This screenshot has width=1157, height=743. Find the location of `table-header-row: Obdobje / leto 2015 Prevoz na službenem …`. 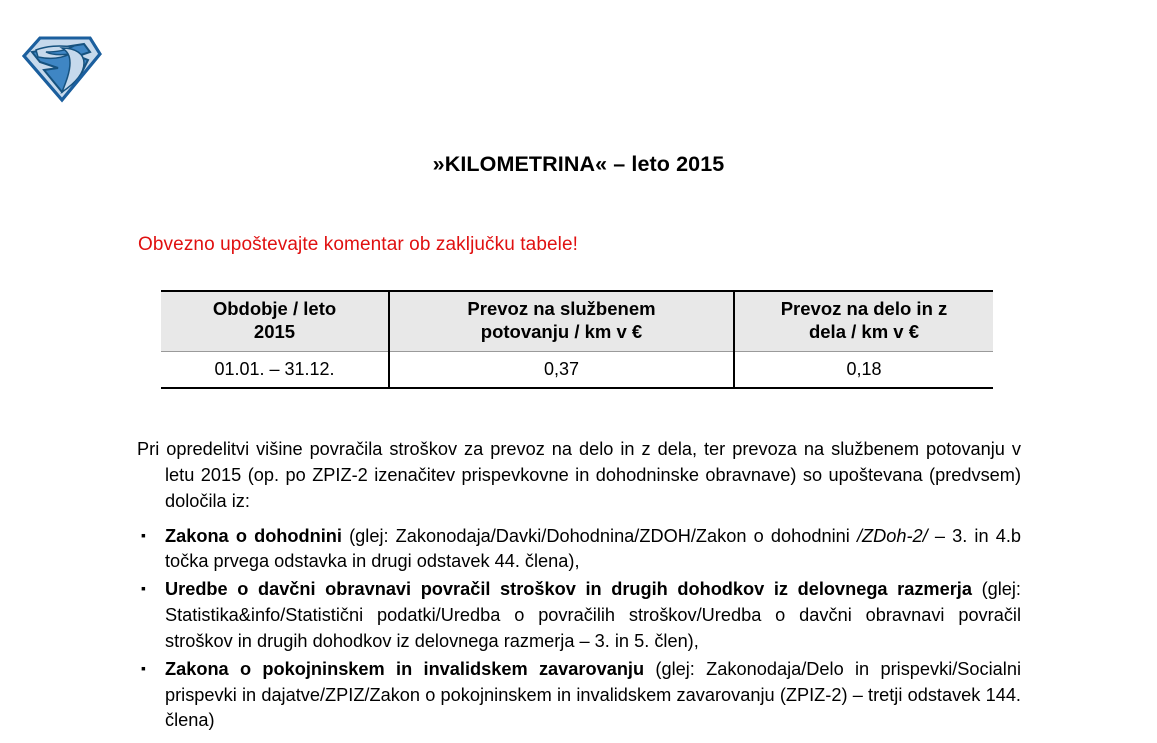

table-header-row: Obdobje / leto 2015 Prevoz na službenem … is located at coordinates (577, 321).